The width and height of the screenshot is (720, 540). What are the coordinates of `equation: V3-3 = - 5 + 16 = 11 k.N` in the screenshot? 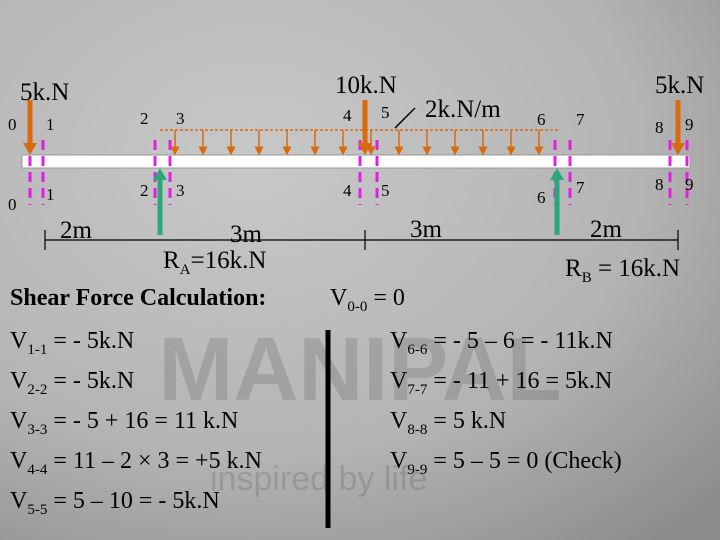 It's located at (124, 423).